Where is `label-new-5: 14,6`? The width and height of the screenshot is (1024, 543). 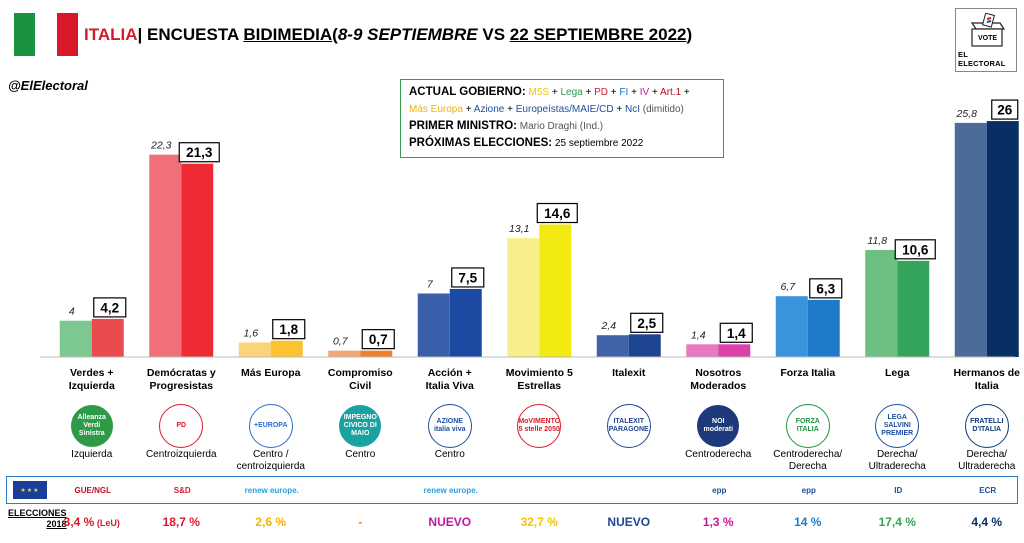 label-new-5: 14,6 is located at coordinates (557, 213).